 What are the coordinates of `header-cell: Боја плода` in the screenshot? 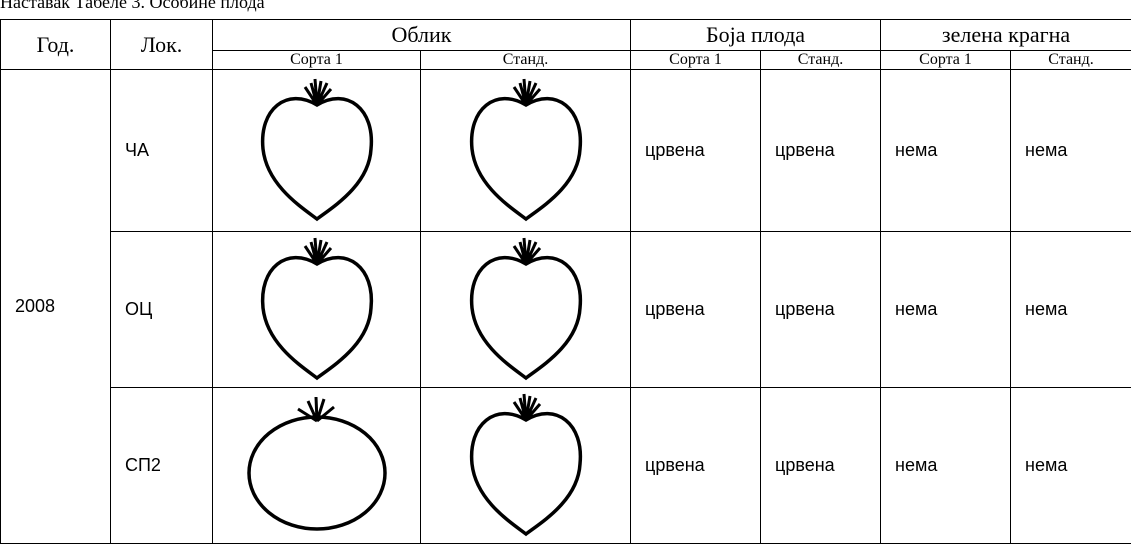 It's located at (756, 35).